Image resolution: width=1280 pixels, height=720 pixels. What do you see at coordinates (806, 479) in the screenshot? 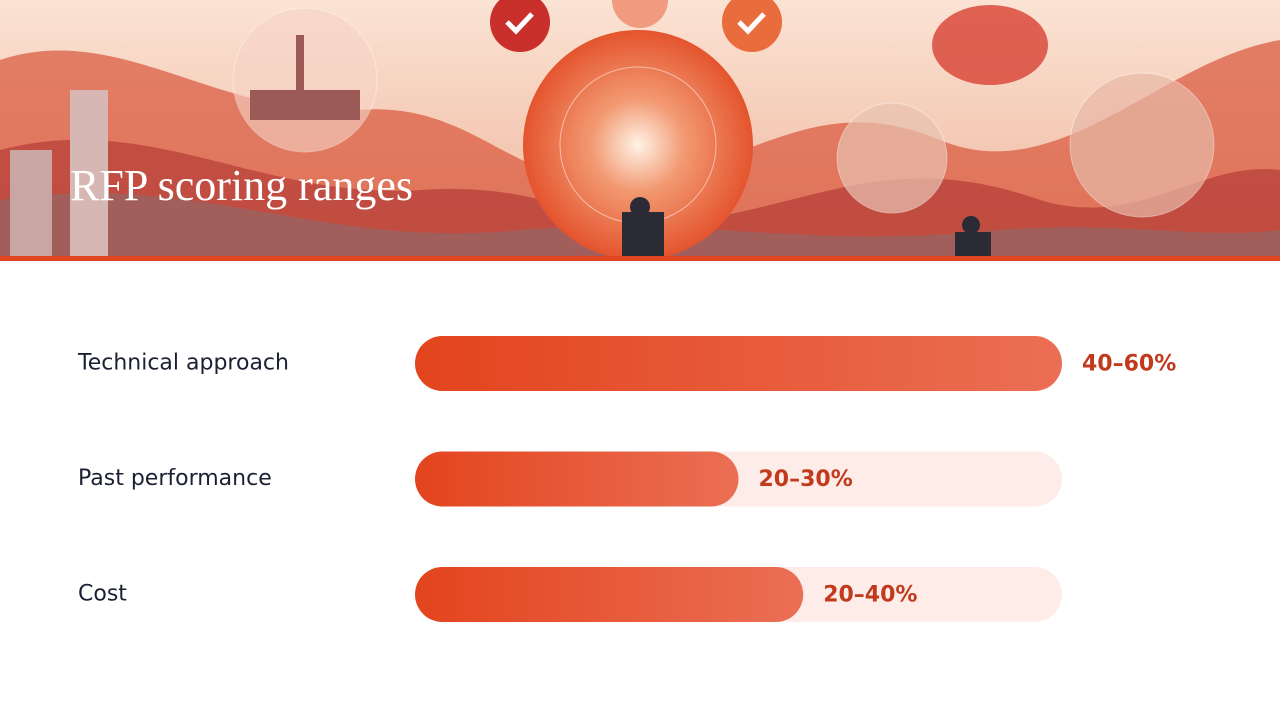
I see `value-label: 20–30%` at bounding box center [806, 479].